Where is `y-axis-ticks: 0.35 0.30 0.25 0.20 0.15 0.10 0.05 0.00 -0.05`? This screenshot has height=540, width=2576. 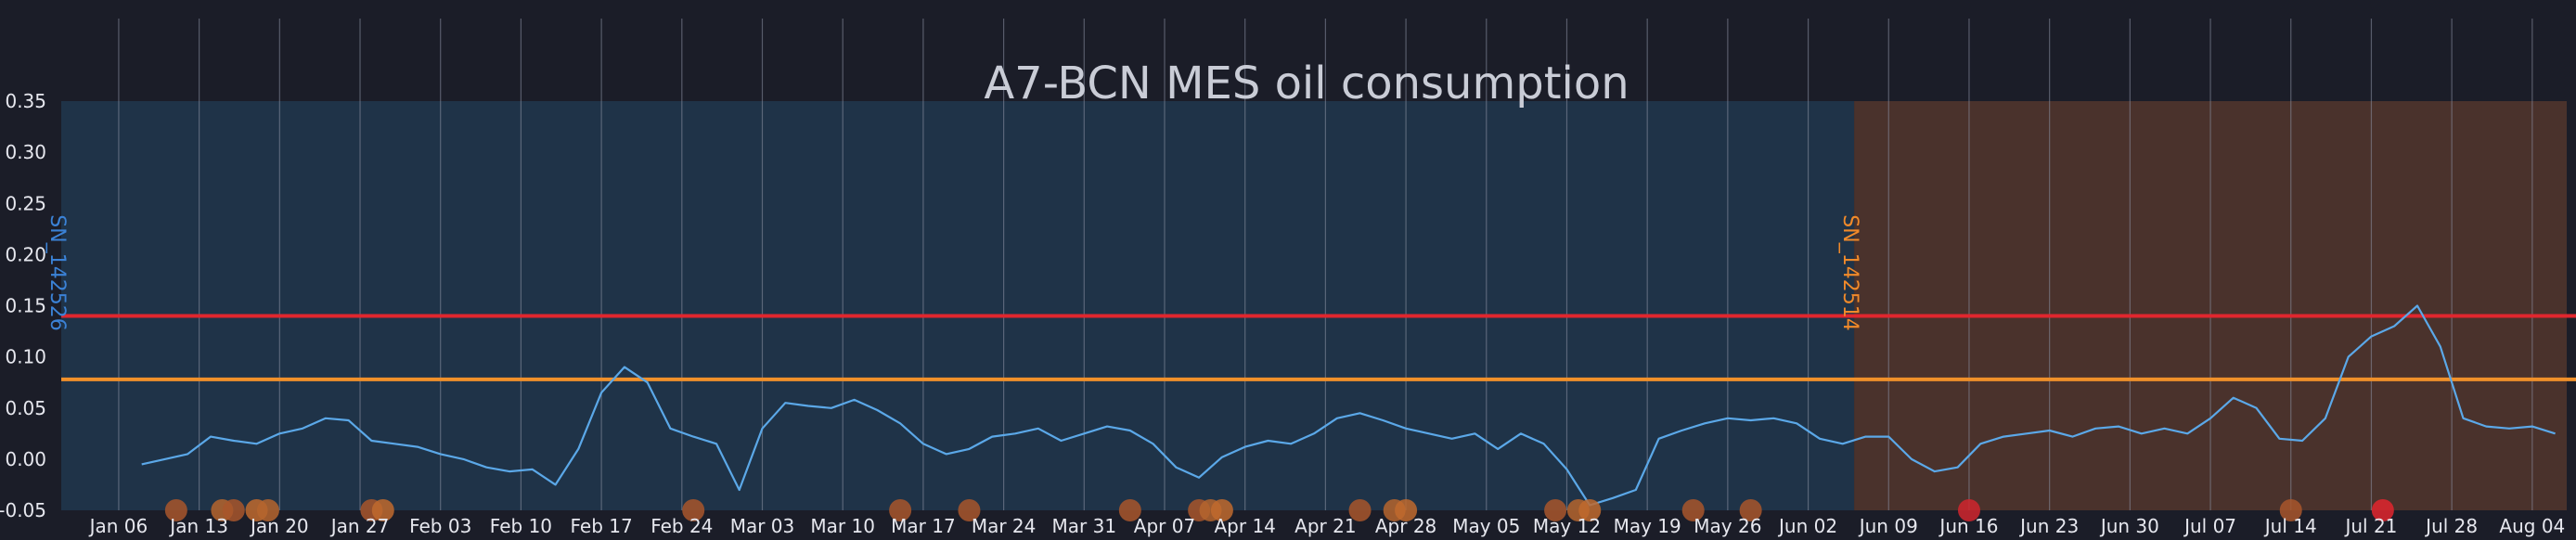 y-axis-ticks: 0.35 0.30 0.25 0.20 0.15 0.10 0.05 0.00 -0.05 is located at coordinates (23, 305).